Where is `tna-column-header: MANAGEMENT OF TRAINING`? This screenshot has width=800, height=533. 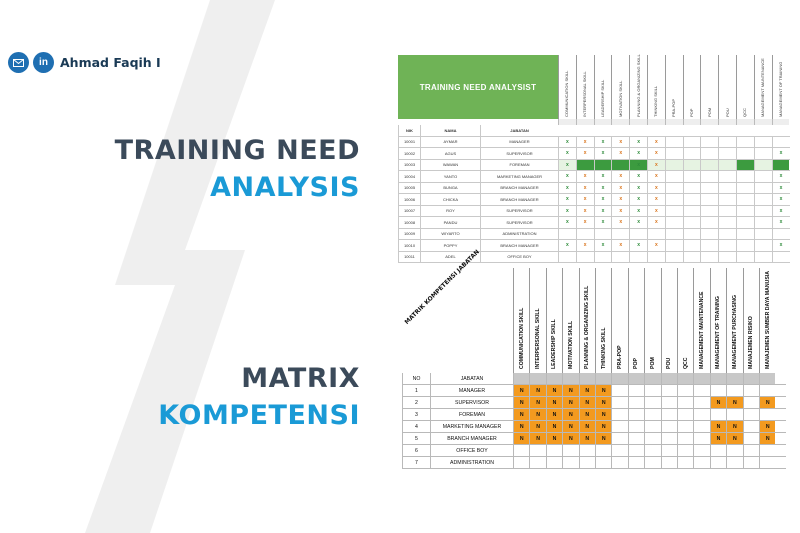
tna-column-header: MANAGEMENT OF TRAINING is located at coordinates (780, 87).